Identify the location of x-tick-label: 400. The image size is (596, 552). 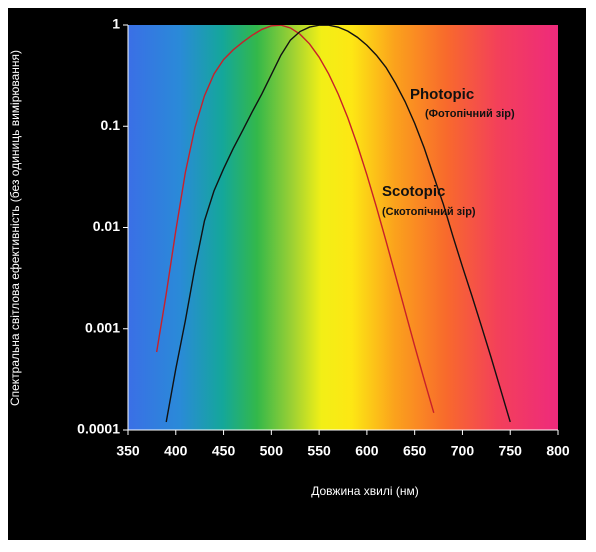
(176, 451).